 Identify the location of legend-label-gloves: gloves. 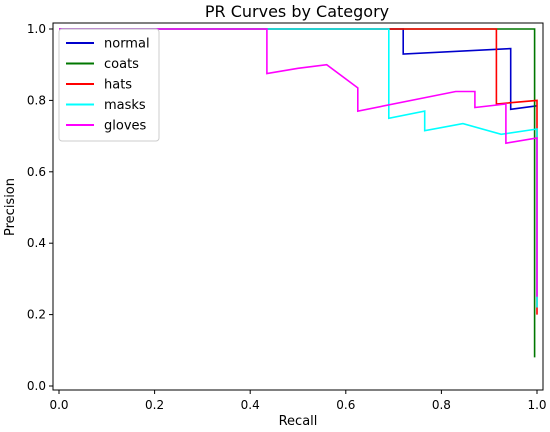
(125, 126).